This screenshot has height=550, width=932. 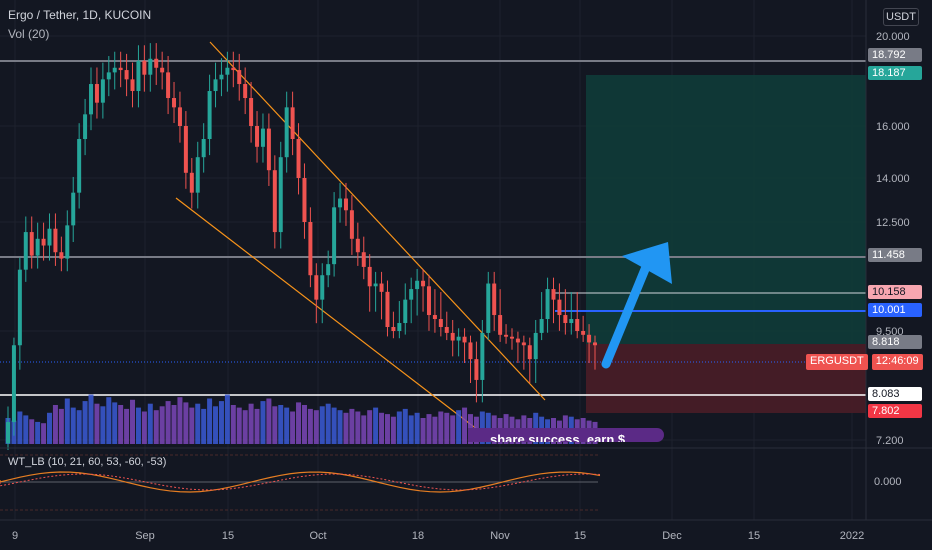 What do you see at coordinates (893, 37) in the screenshot?
I see `price-tick: 20.000` at bounding box center [893, 37].